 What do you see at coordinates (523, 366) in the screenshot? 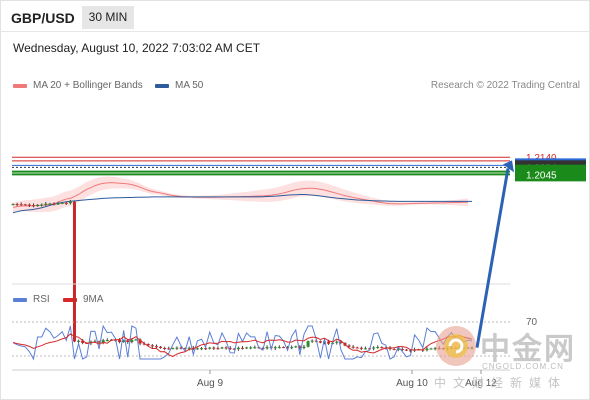
I see `watermark-url: CNGOLD.COM.CN` at bounding box center [523, 366].